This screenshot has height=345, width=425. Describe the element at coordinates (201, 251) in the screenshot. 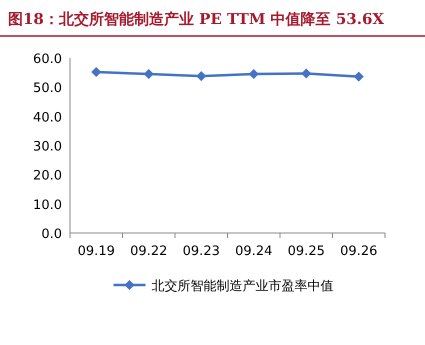

I see `x-tick-label: 09.23` at that location.